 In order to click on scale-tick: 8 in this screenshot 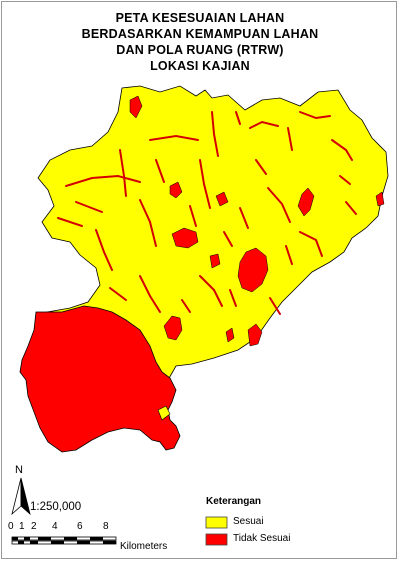, I will do `click(106, 526)`.